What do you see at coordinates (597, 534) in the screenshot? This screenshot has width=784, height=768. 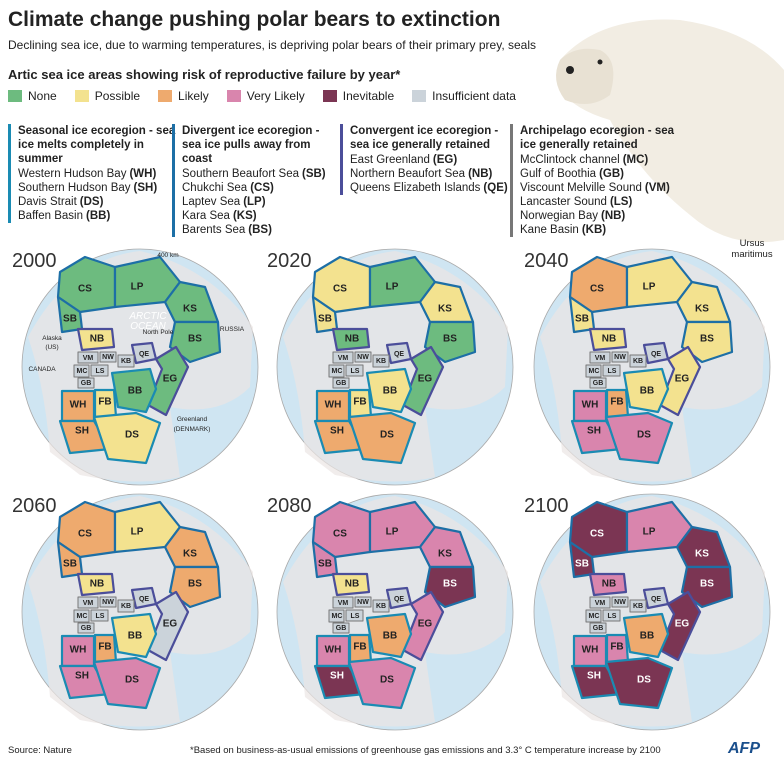 I see `region-label: CS` at bounding box center [597, 534].